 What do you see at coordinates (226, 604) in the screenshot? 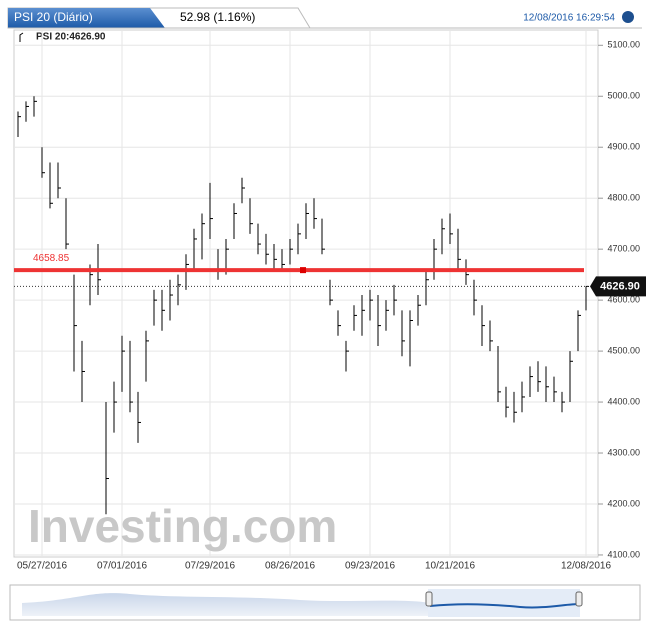
I see `navigator-area` at bounding box center [226, 604].